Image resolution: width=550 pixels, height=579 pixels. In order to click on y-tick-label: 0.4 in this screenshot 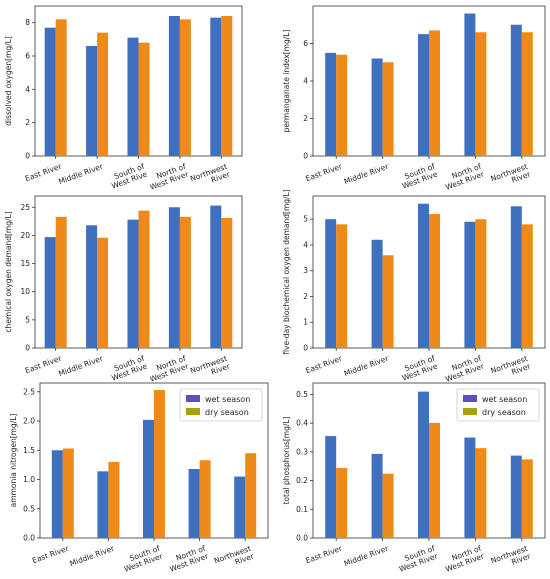, I will do `click(302, 423)`.